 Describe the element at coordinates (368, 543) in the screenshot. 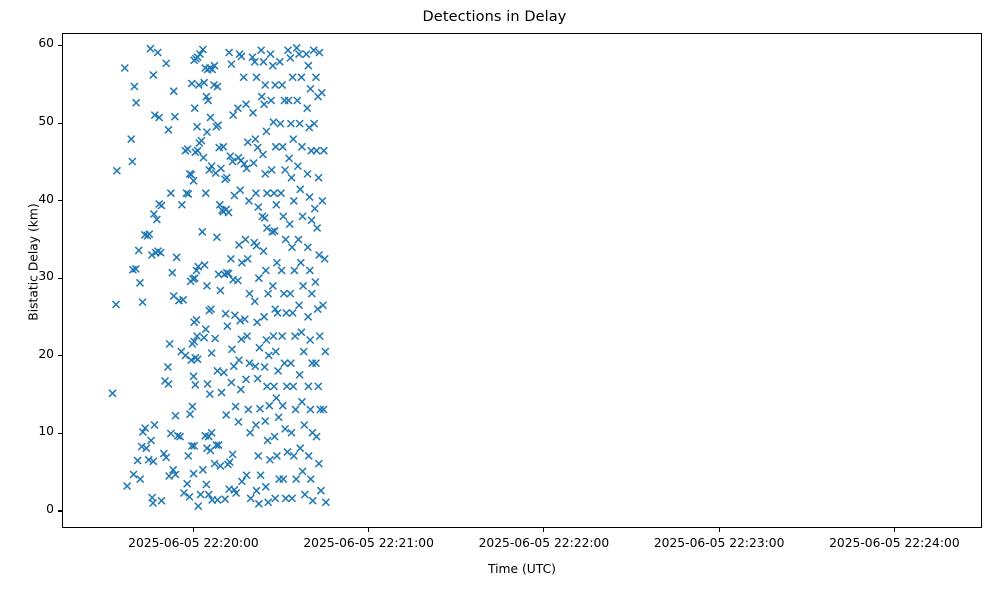

I see `x-tick-label: 2025-06-05 22:21:00` at that location.